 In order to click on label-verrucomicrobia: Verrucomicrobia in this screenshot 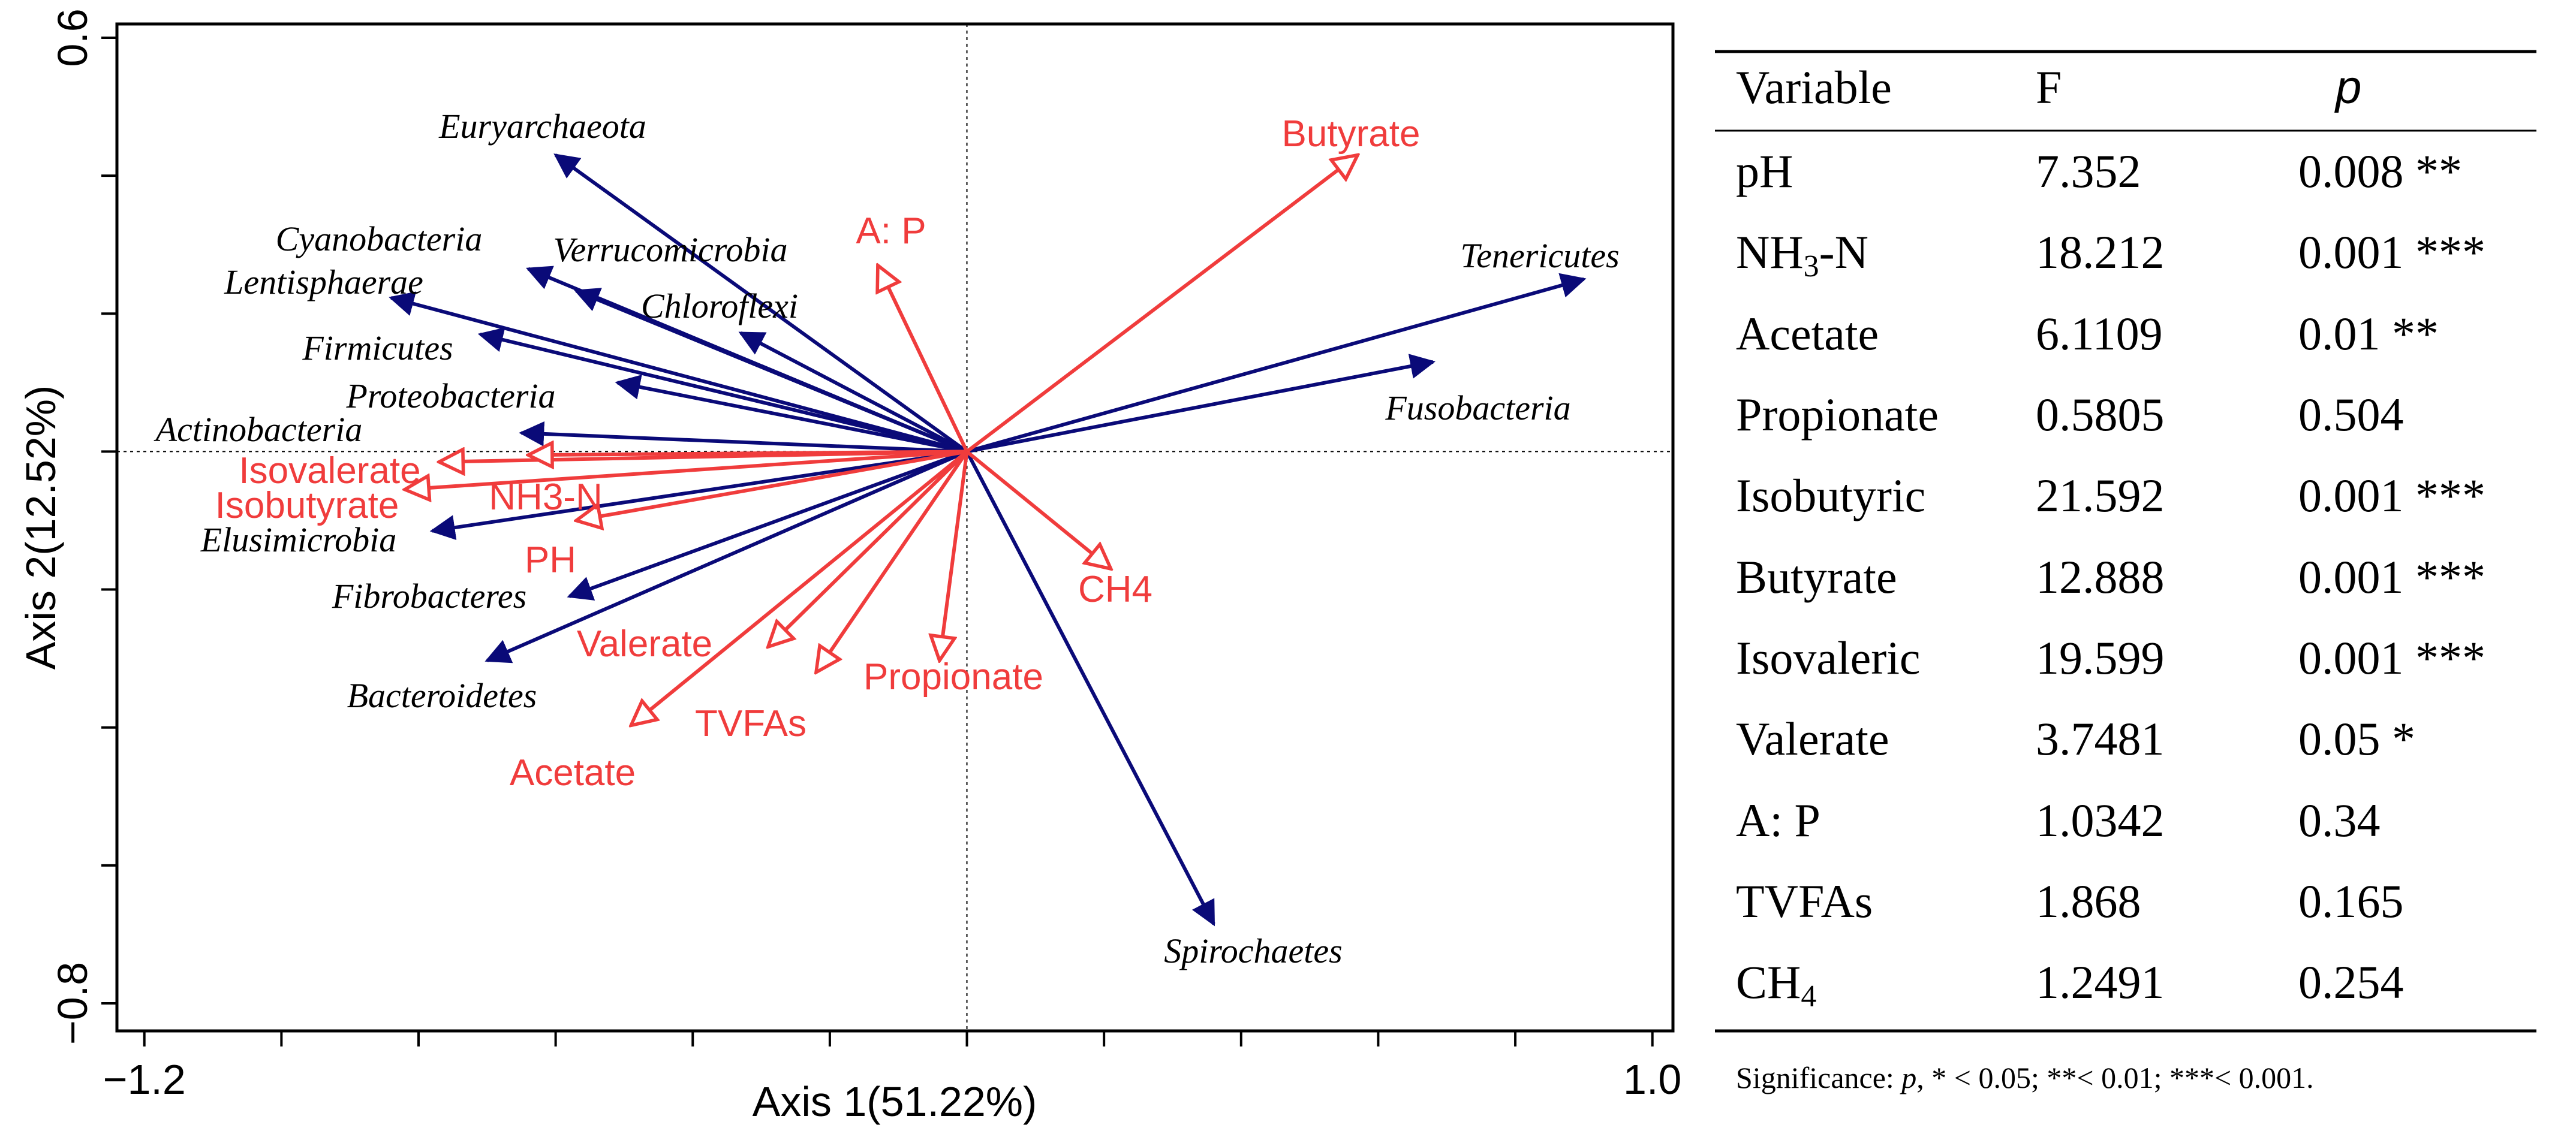, I will do `click(670, 249)`.